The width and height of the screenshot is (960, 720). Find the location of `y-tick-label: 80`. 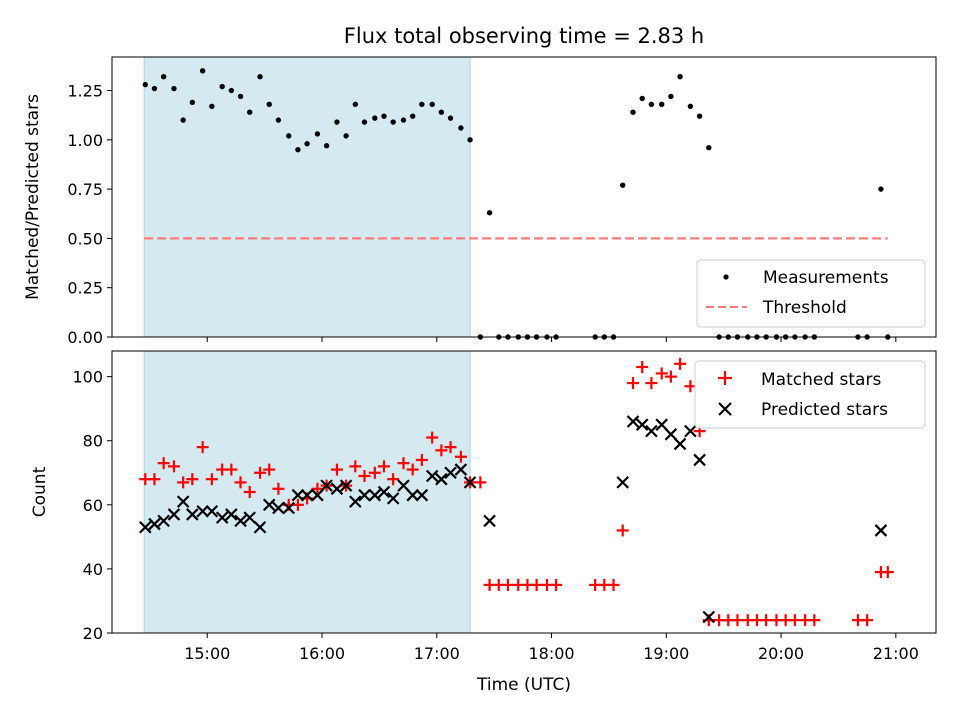

y-tick-label: 80 is located at coordinates (93, 441).